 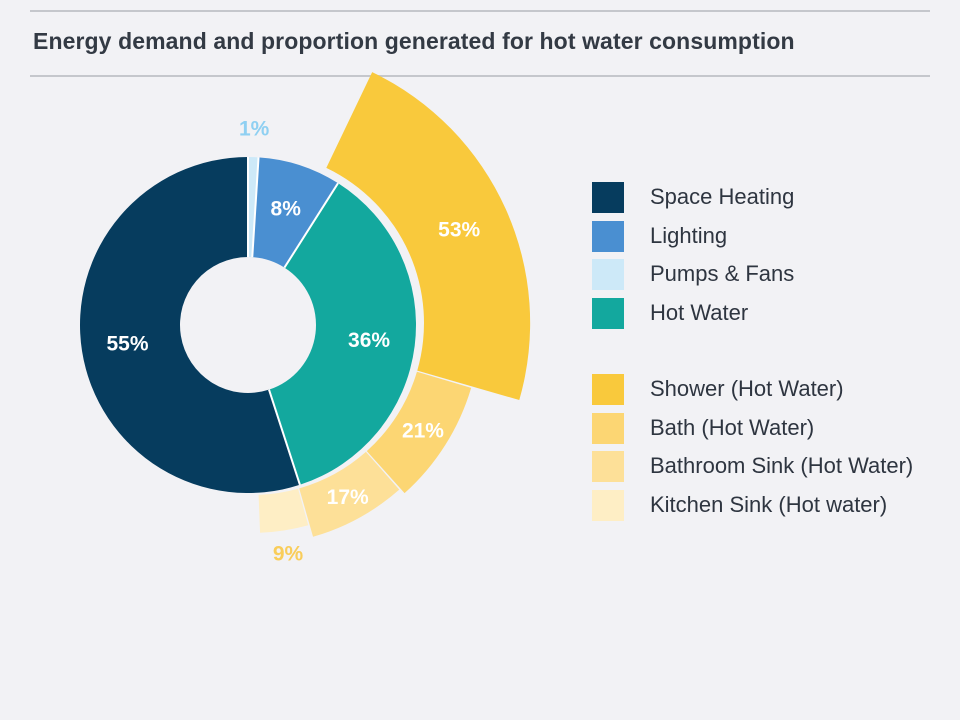 I want to click on inner-slice-space-heating, so click(x=189, y=325).